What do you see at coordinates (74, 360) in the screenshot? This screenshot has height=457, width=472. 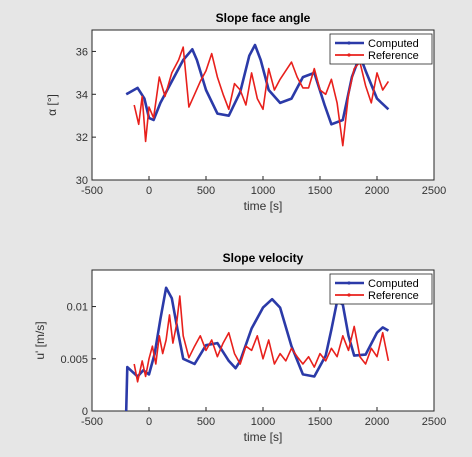 I see `y-tick-label: 0.005` at bounding box center [74, 360].